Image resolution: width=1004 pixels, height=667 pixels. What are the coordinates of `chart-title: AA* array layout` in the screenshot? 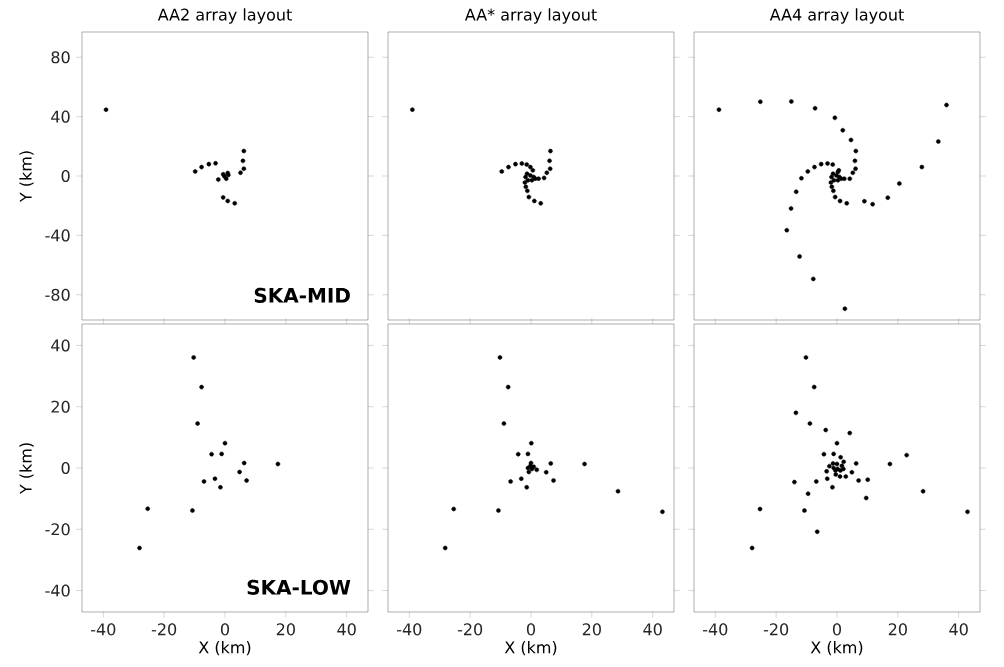 It's located at (530, 16).